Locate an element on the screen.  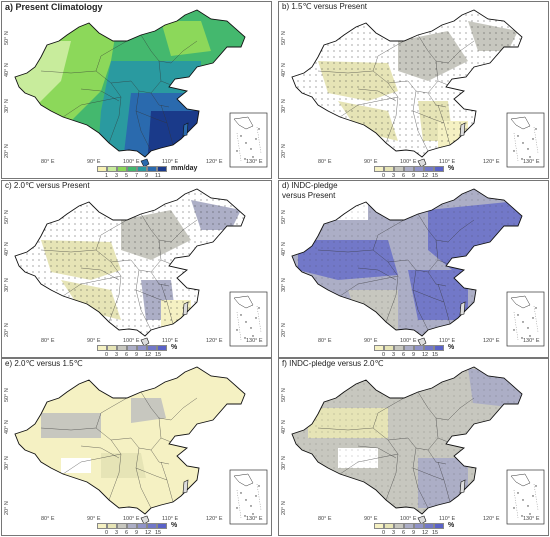
colorbar-unit: mm/day is located at coordinates (184, 168).